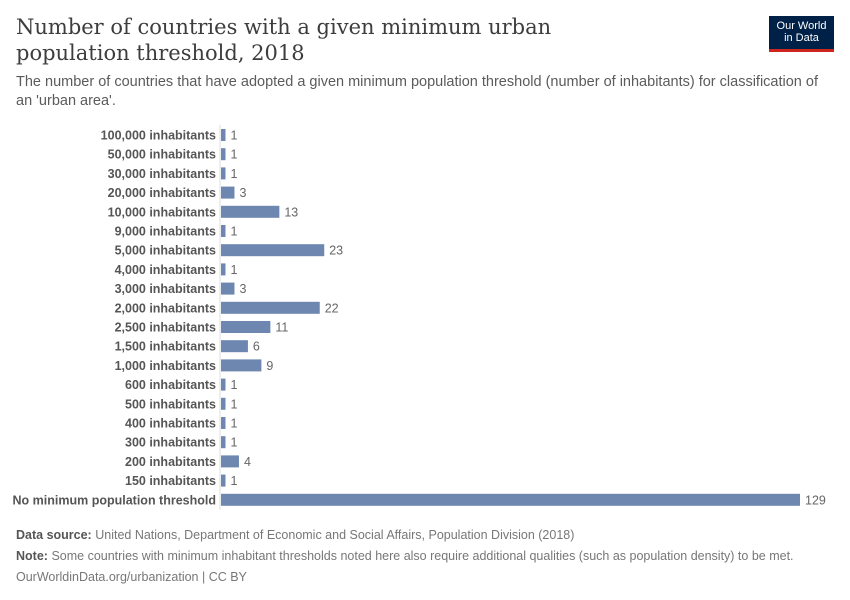 The image size is (850, 600). I want to click on category-label: 2,000 inhabitants, so click(165, 308).